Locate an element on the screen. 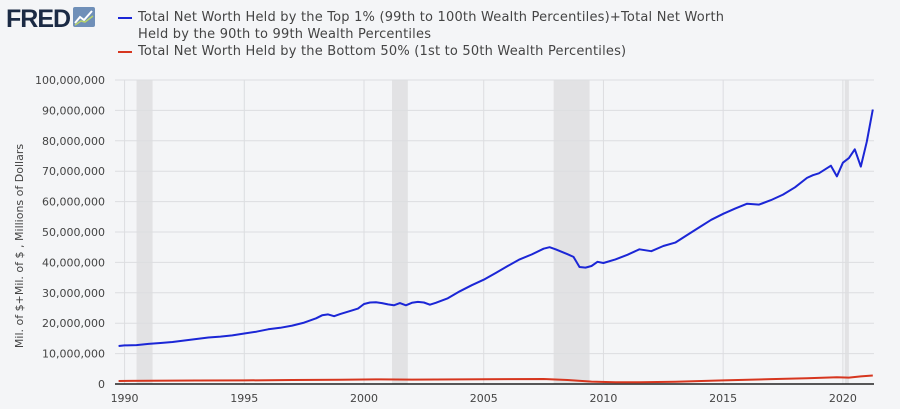 The width and height of the screenshot is (900, 409). y-tick-label: 0 is located at coordinates (101, 384).